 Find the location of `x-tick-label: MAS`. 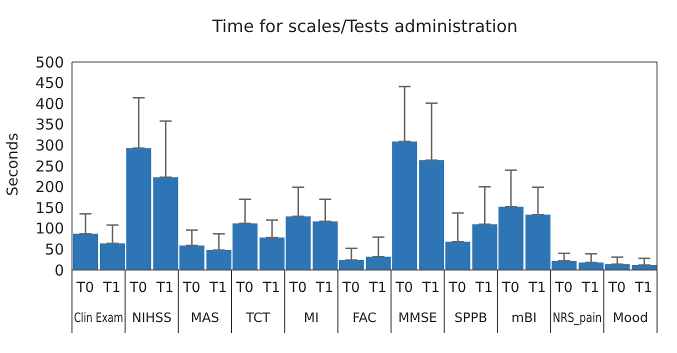

x-tick-label: MAS is located at coordinates (205, 318).